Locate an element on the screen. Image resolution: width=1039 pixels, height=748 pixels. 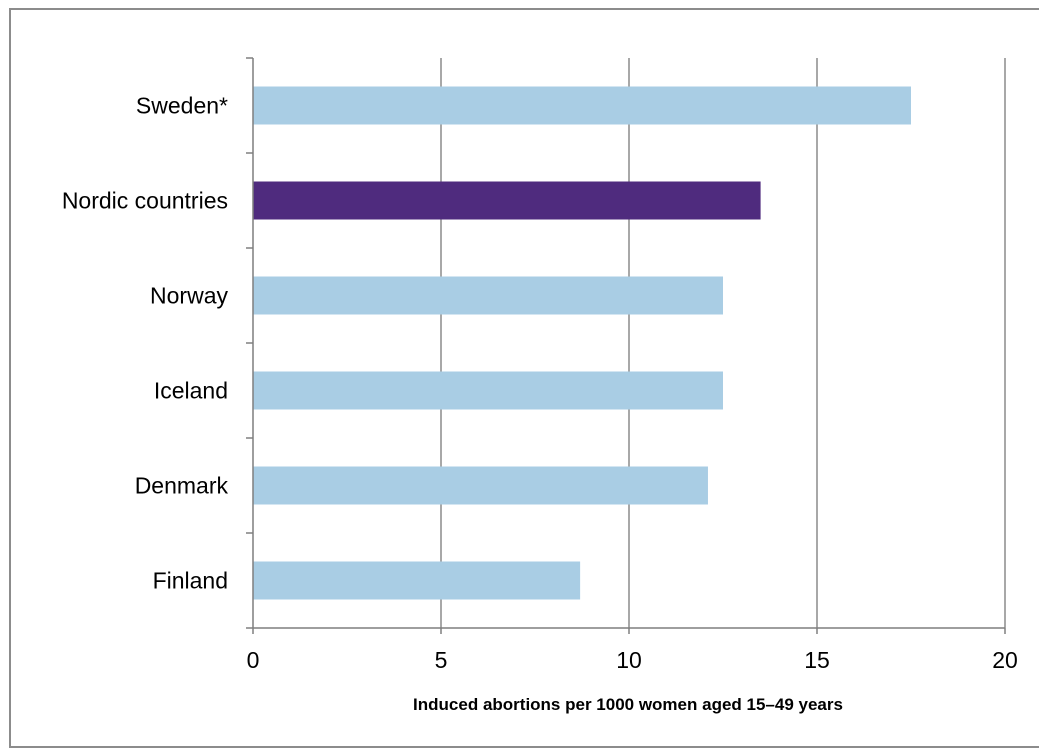
category-label: Sweden* is located at coordinates (182, 106).